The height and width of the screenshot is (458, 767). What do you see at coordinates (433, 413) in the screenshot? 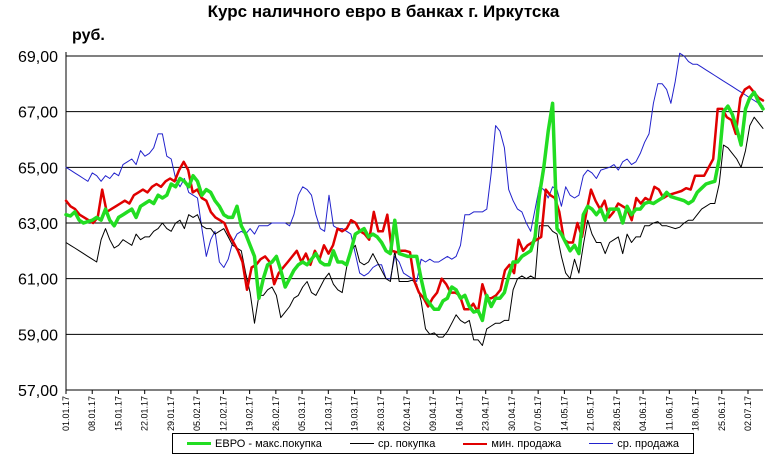
I see `x-tick-label: 09.04.17` at bounding box center [433, 413].